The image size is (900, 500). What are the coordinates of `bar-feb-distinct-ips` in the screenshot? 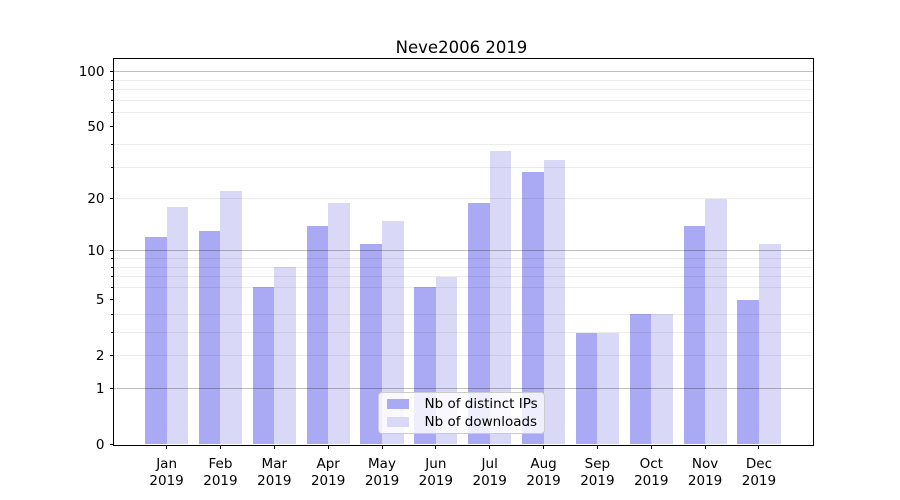 It's located at (209, 338).